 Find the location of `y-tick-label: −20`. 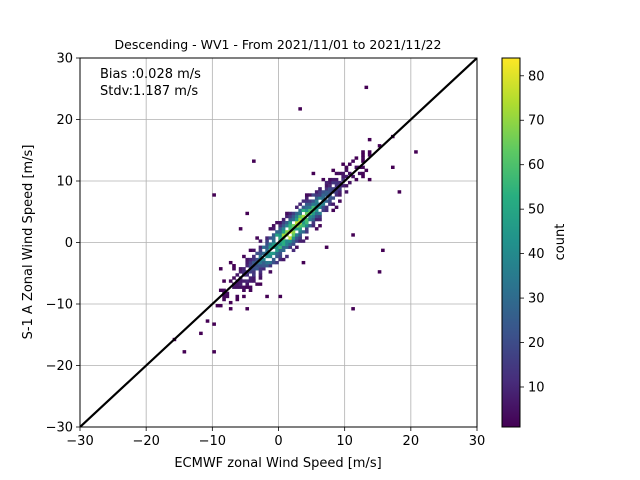

y-tick-label: −20 is located at coordinates (59, 366).